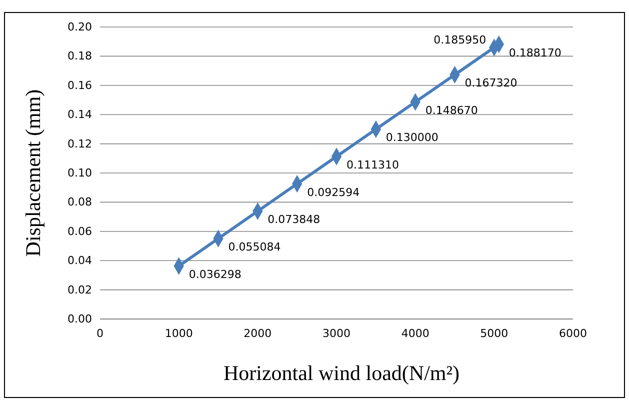 The image size is (629, 401). Describe the element at coordinates (341, 373) in the screenshot. I see `x-axis-title: Horizontal wind load(N/m²)` at that location.